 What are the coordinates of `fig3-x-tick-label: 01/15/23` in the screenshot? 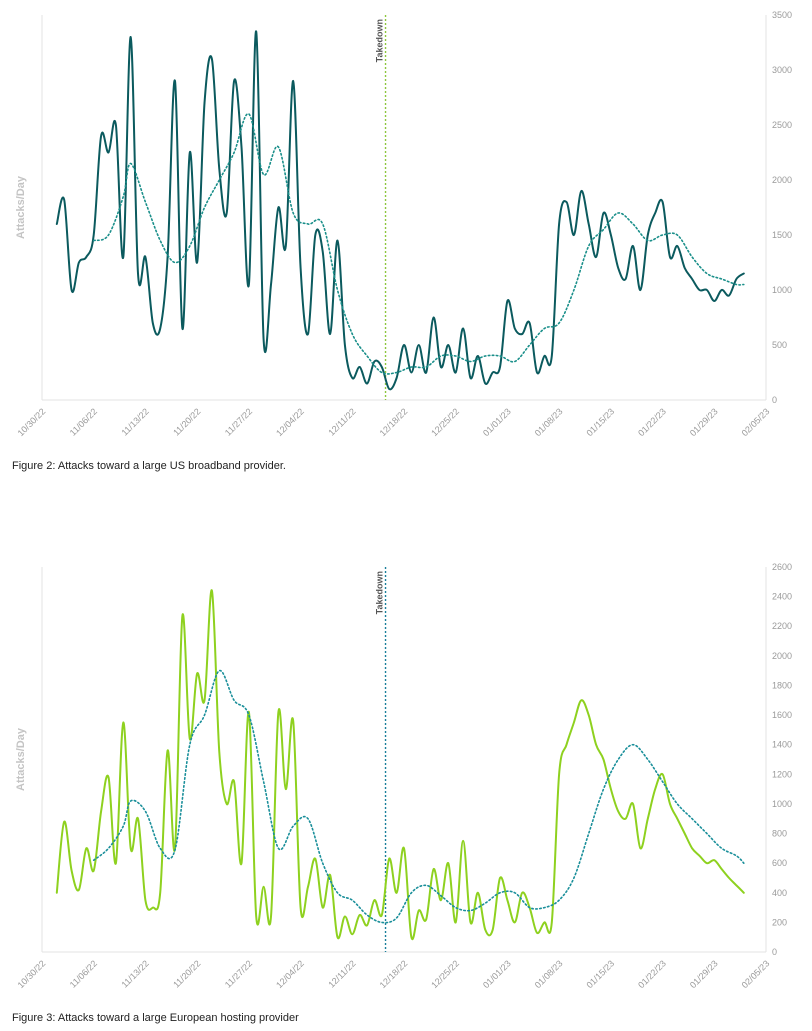 It's located at (600, 974).